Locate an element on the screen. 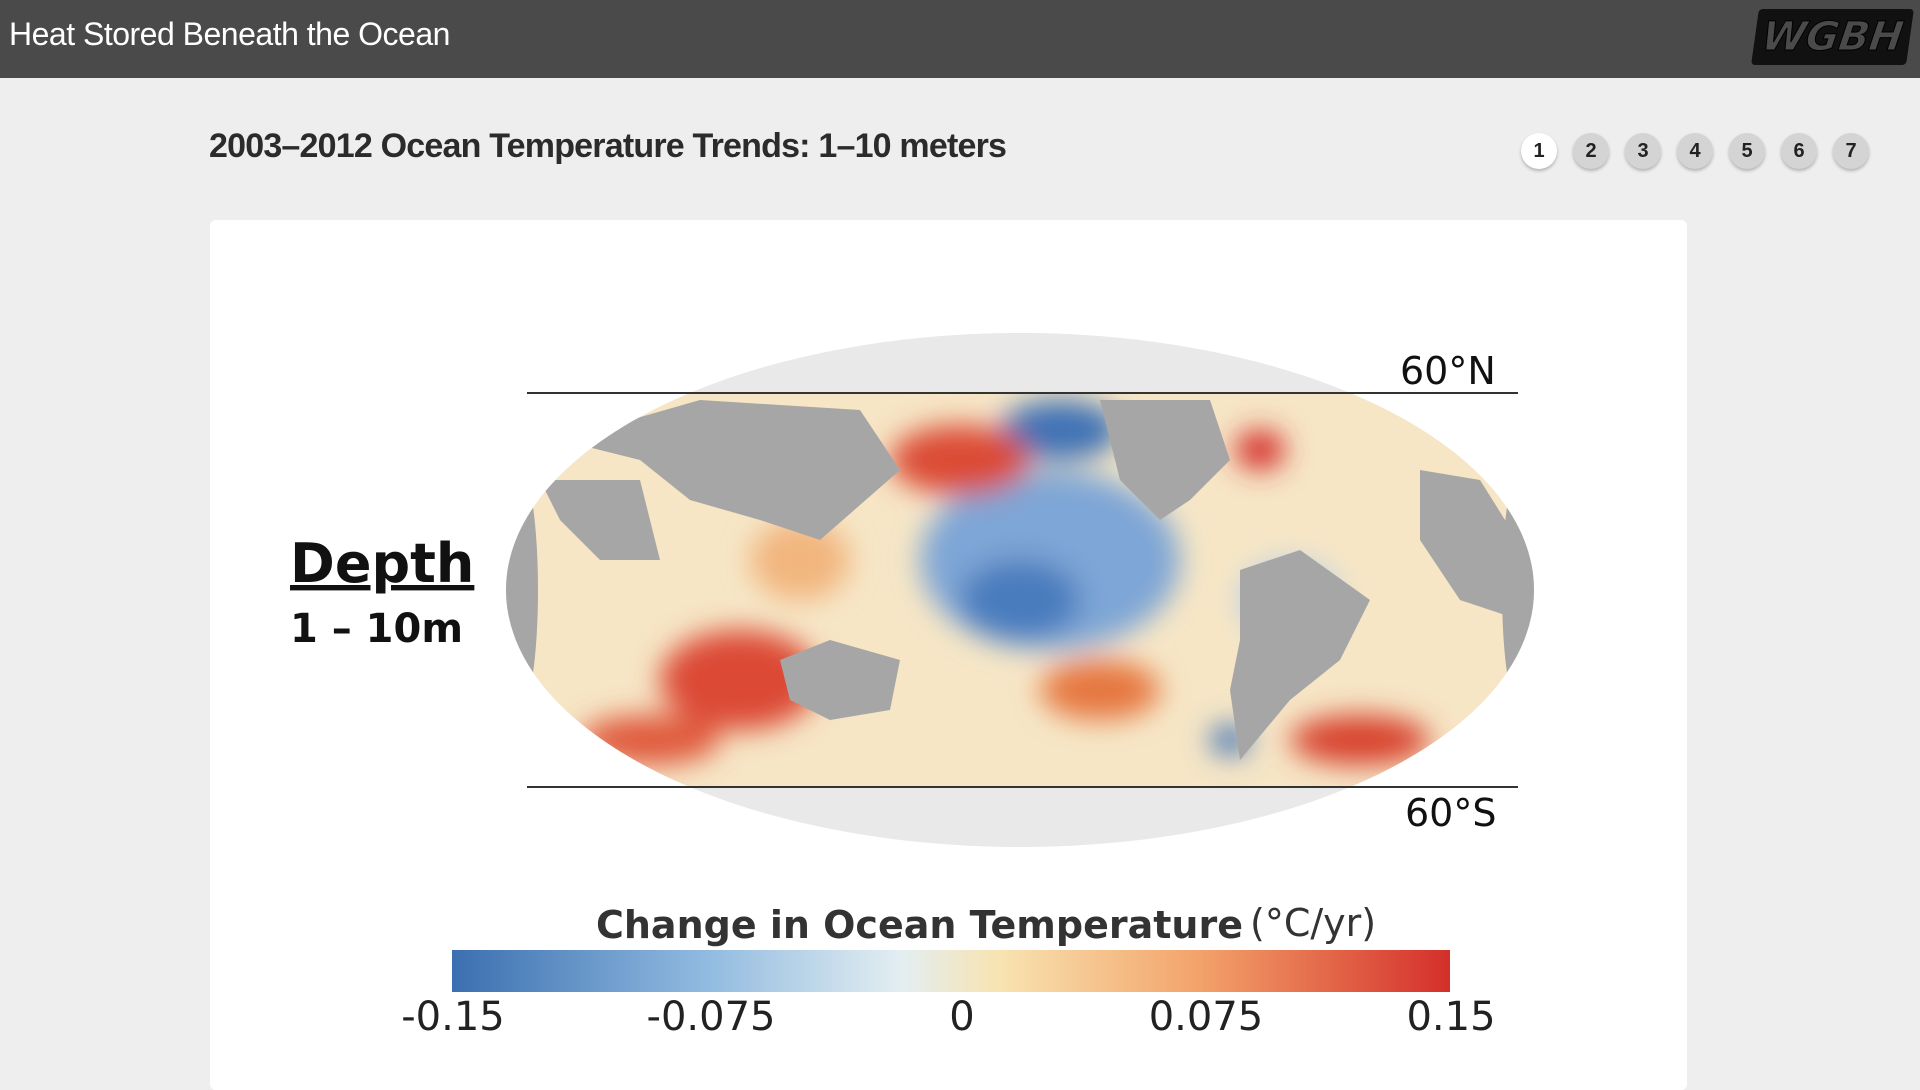 Image resolution: width=1920 pixels, height=1090 pixels. colorbar-tick-label: -0.15 is located at coordinates (453, 1017).